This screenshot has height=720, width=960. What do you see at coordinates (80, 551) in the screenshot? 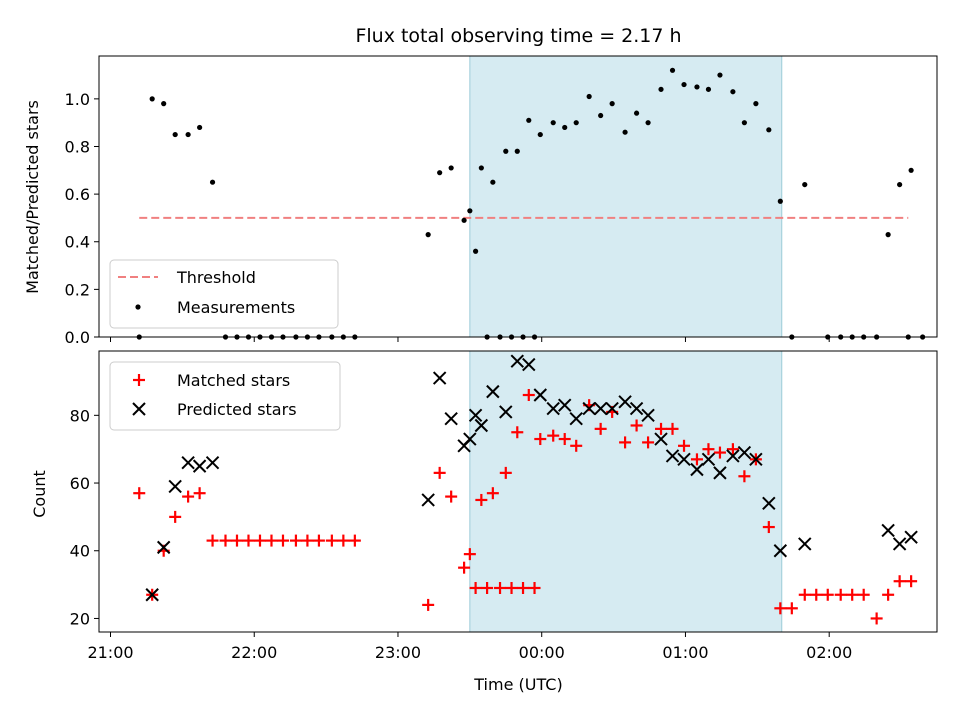
I see `bottom-y-tick-label: 40` at bounding box center [80, 551].